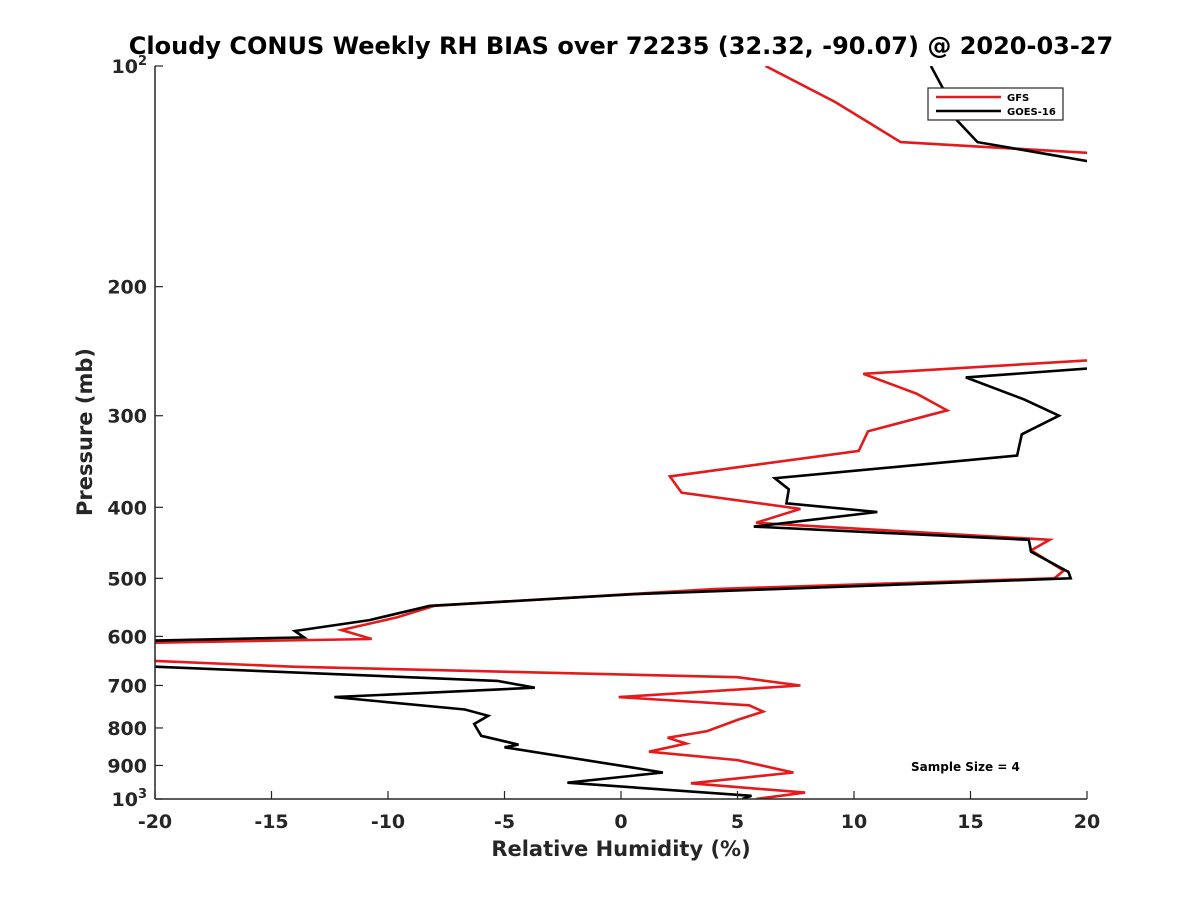 The image size is (1200, 900). Describe the element at coordinates (271, 822) in the screenshot. I see `x-tick-label: -15` at that location.